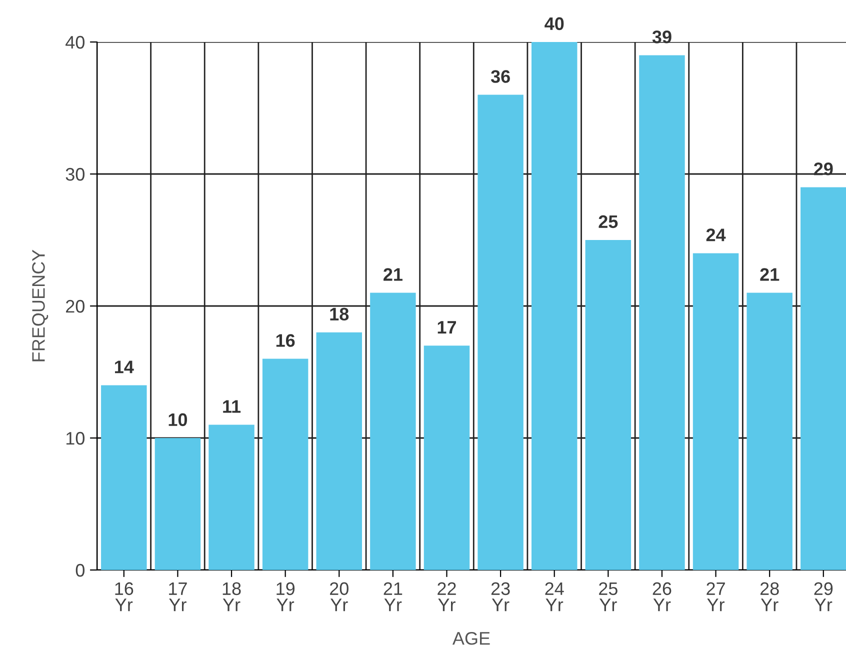 The height and width of the screenshot is (661, 846). I want to click on y-tick-label: 20, so click(75, 306).